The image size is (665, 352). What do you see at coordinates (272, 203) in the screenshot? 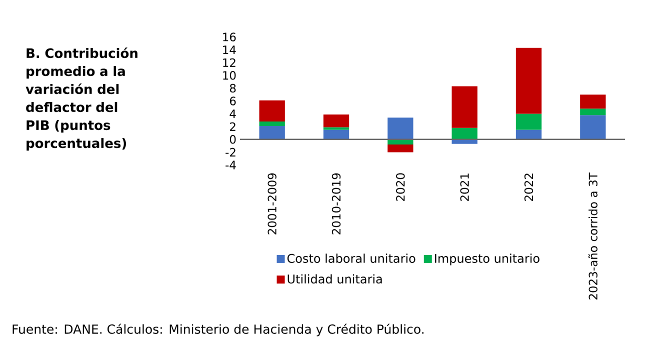
I see `x-tick-label: 2001-2009` at bounding box center [272, 203].